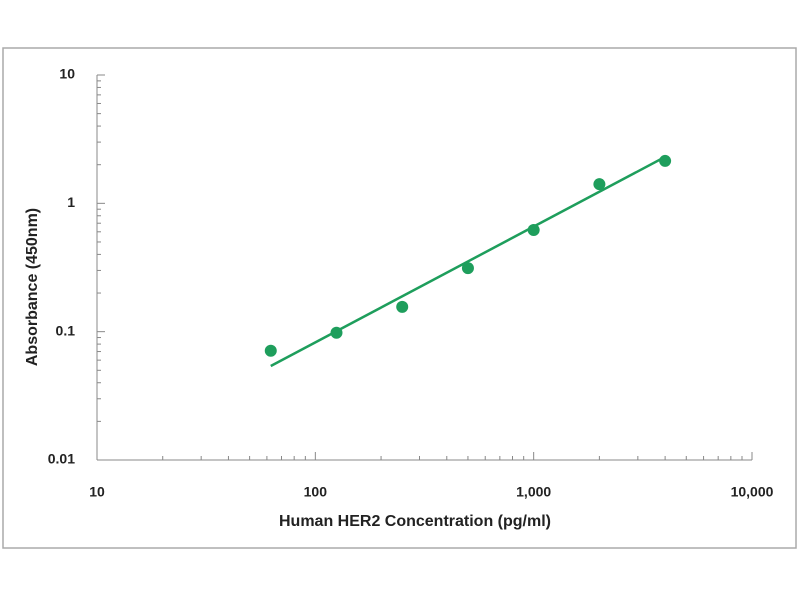  What do you see at coordinates (316, 492) in the screenshot?
I see `x-tick-label: 100` at bounding box center [316, 492].